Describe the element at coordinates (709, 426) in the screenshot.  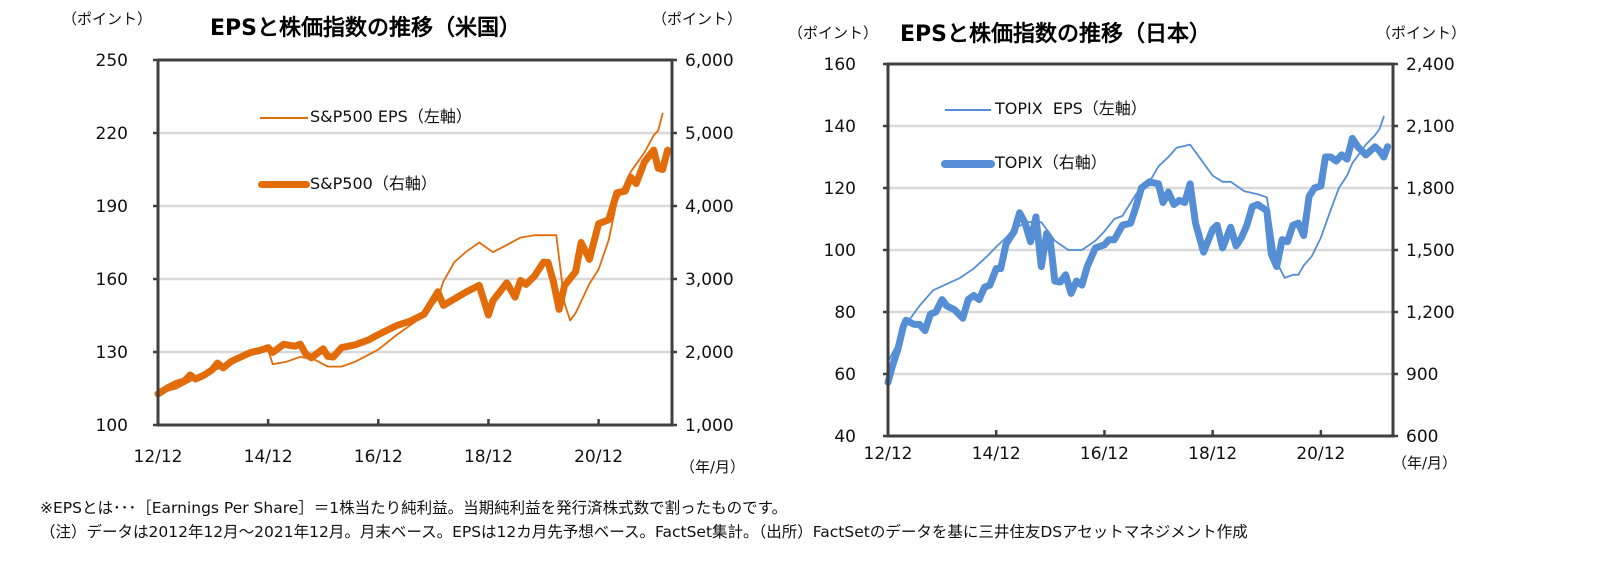
I see `us-right-tick-label: 1,000` at that location.